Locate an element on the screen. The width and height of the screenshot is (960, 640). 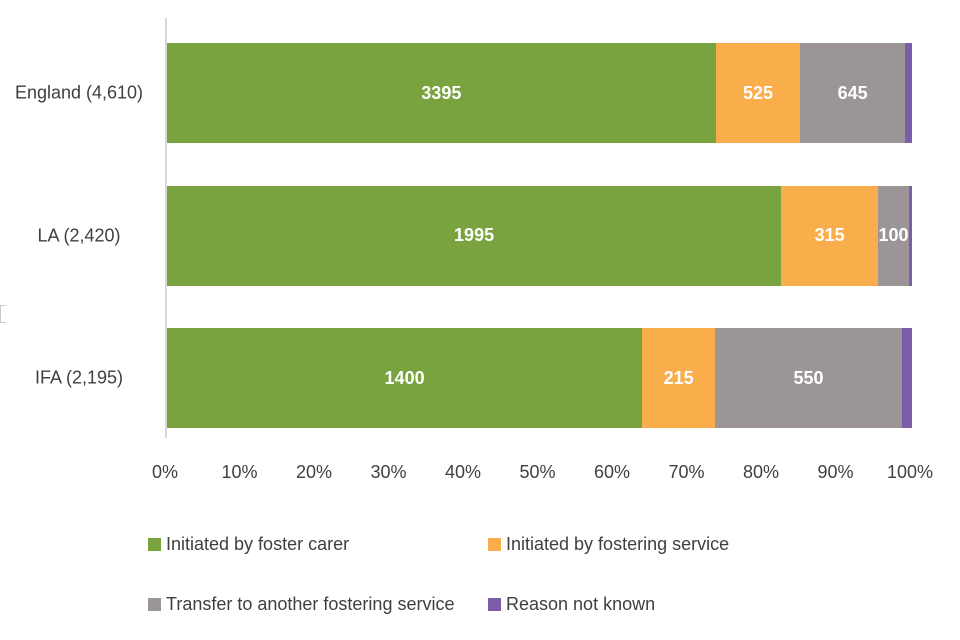
stacked-bar: 3395 525 645 is located at coordinates (539, 93).